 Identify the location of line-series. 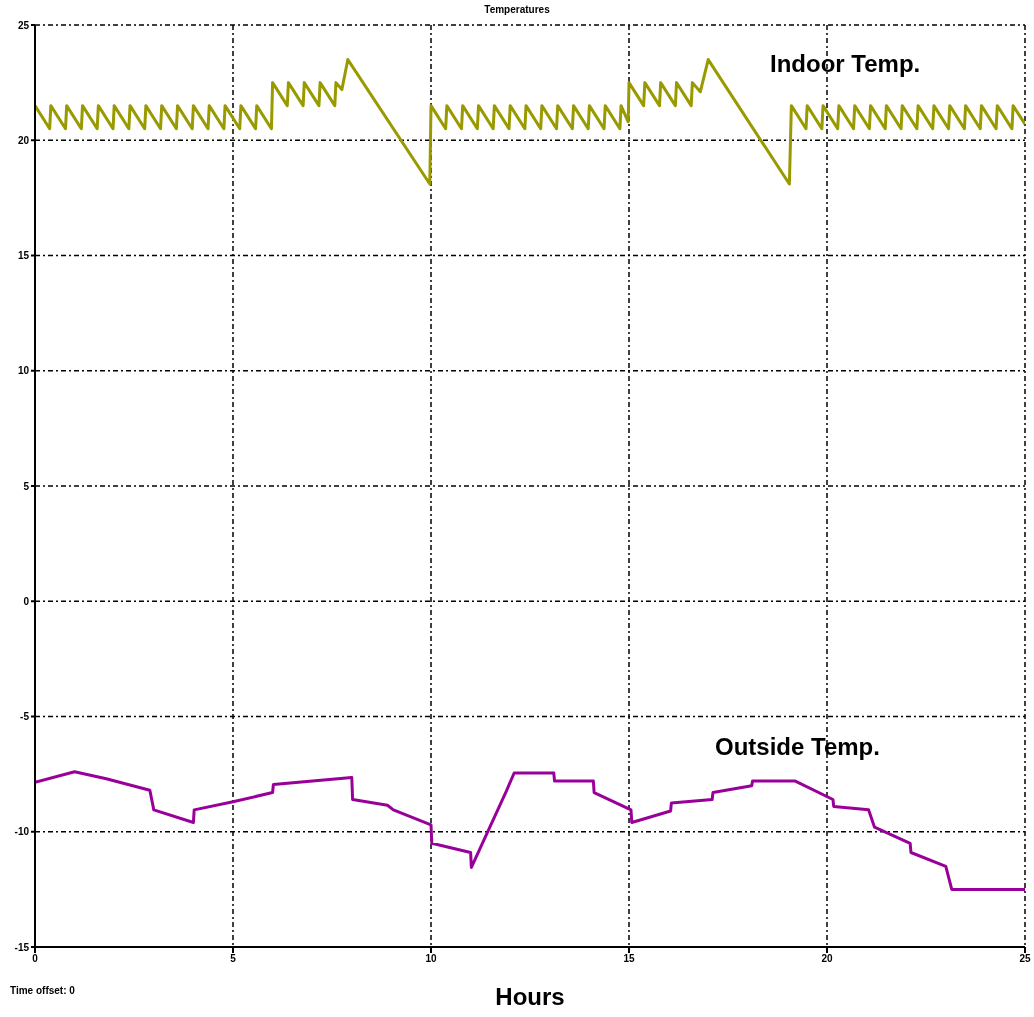
(530, 830).